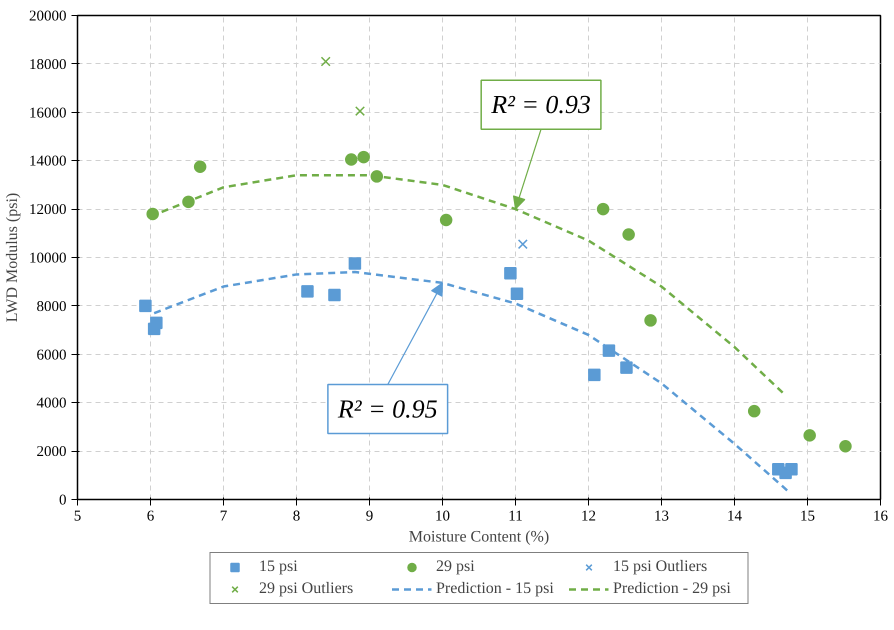 The height and width of the screenshot is (630, 894). I want to click on x-tick-label: 16, so click(880, 516).